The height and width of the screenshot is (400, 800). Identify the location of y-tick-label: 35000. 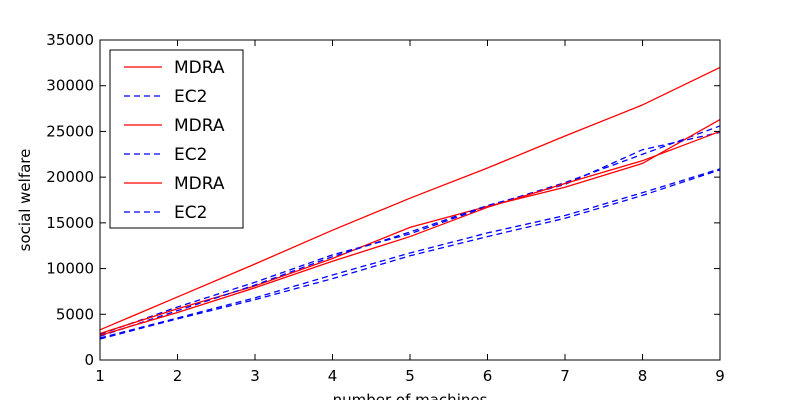
(70, 40).